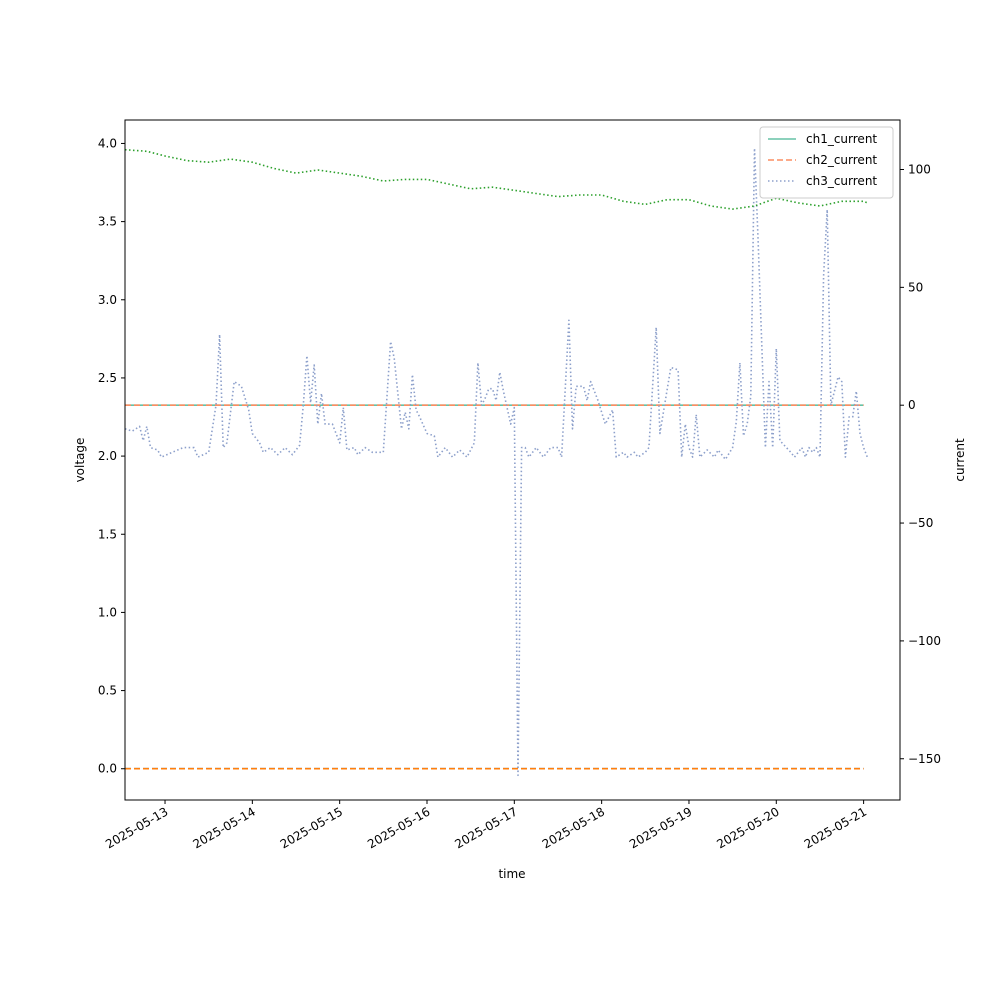 This screenshot has width=1000, height=1000. What do you see at coordinates (80, 460) in the screenshot?
I see `y-axis-left-label: voltage` at bounding box center [80, 460].